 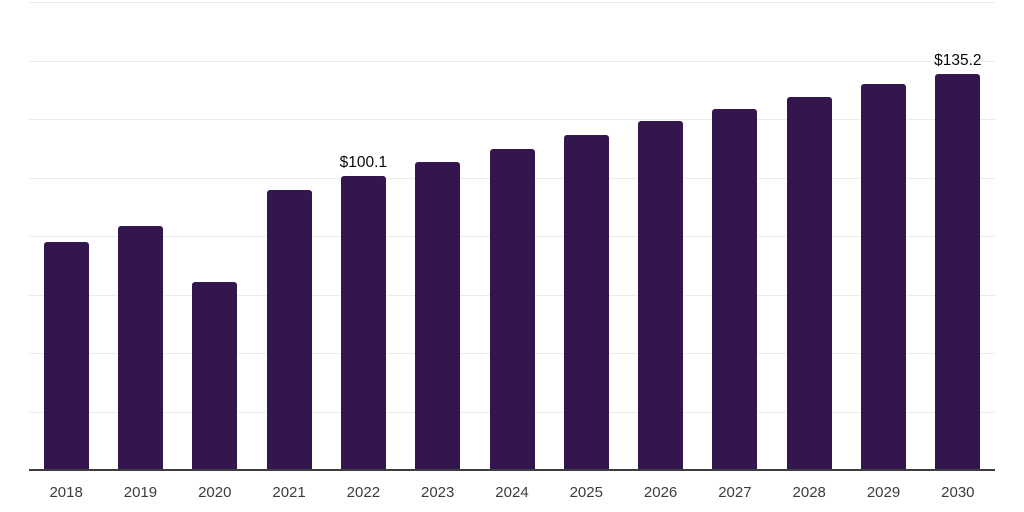 I want to click on bar-2028, so click(x=809, y=282).